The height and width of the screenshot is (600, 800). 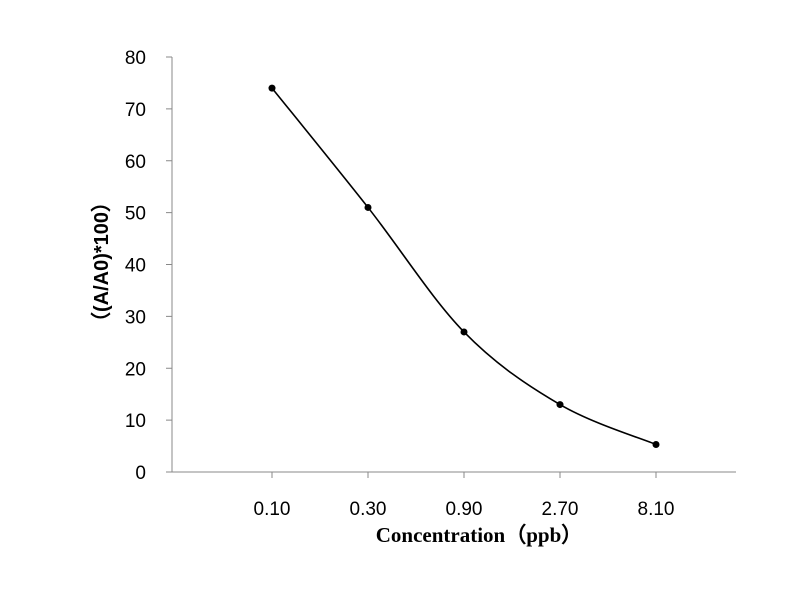 What do you see at coordinates (368, 509) in the screenshot?
I see `x-tick-label: 0.30` at bounding box center [368, 509].